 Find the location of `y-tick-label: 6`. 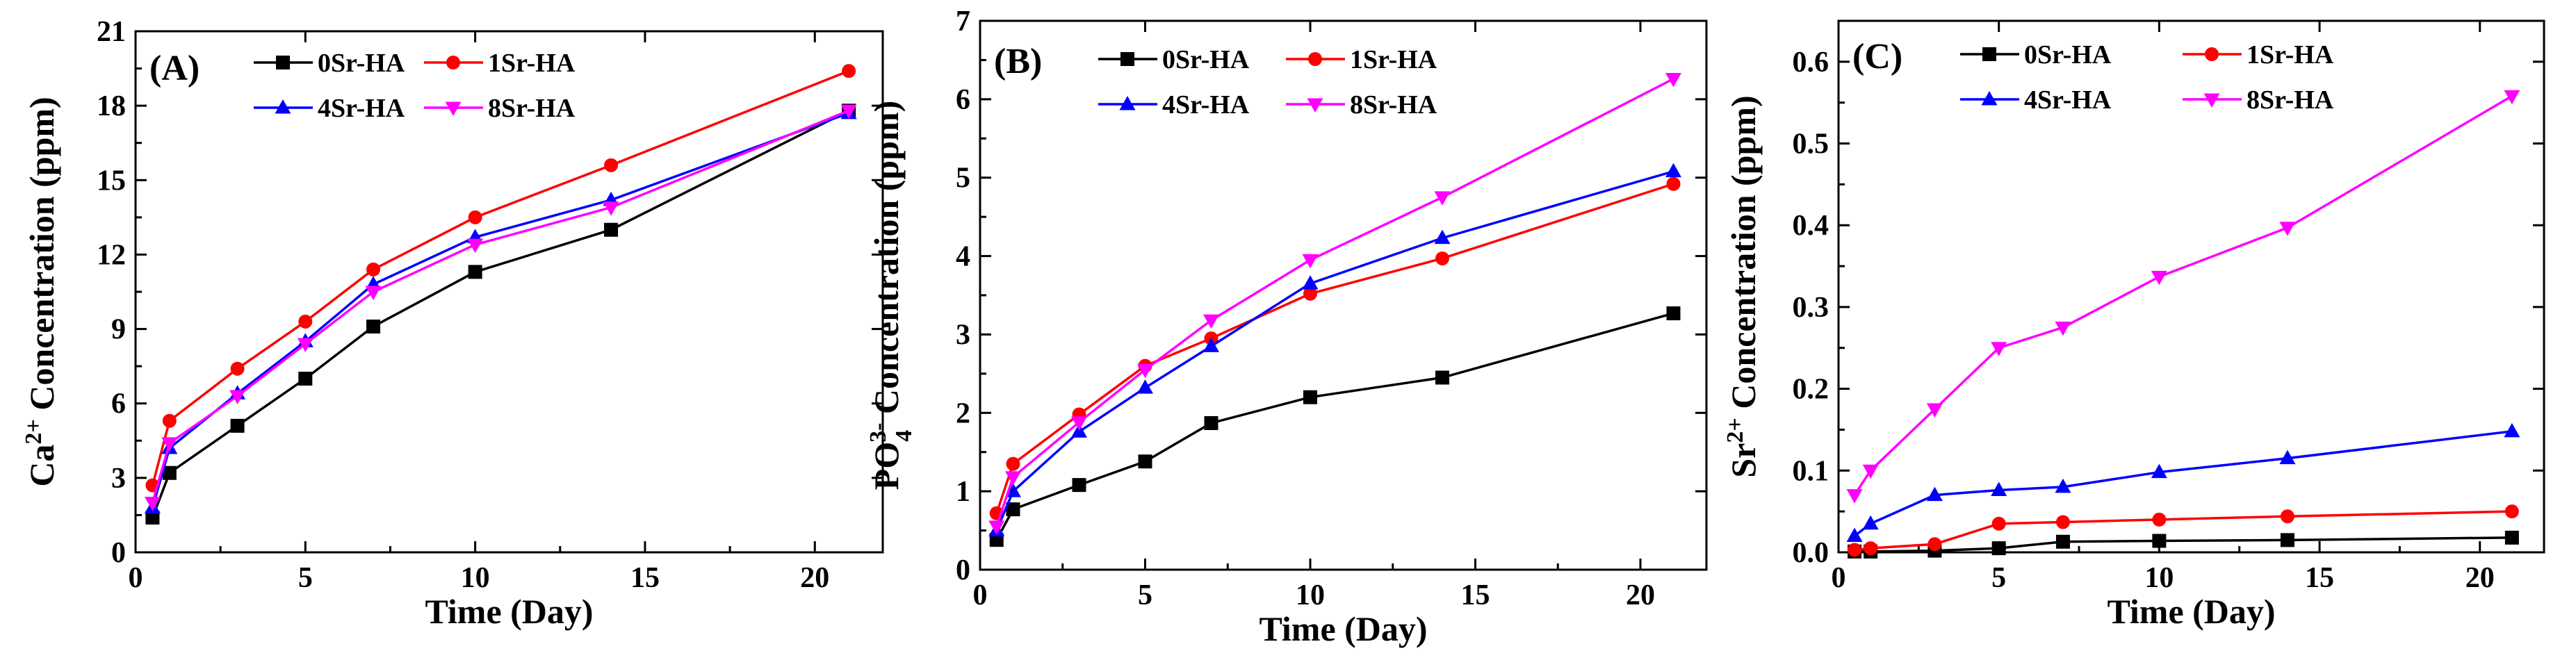

y-tick-label: 6 is located at coordinates (963, 100).